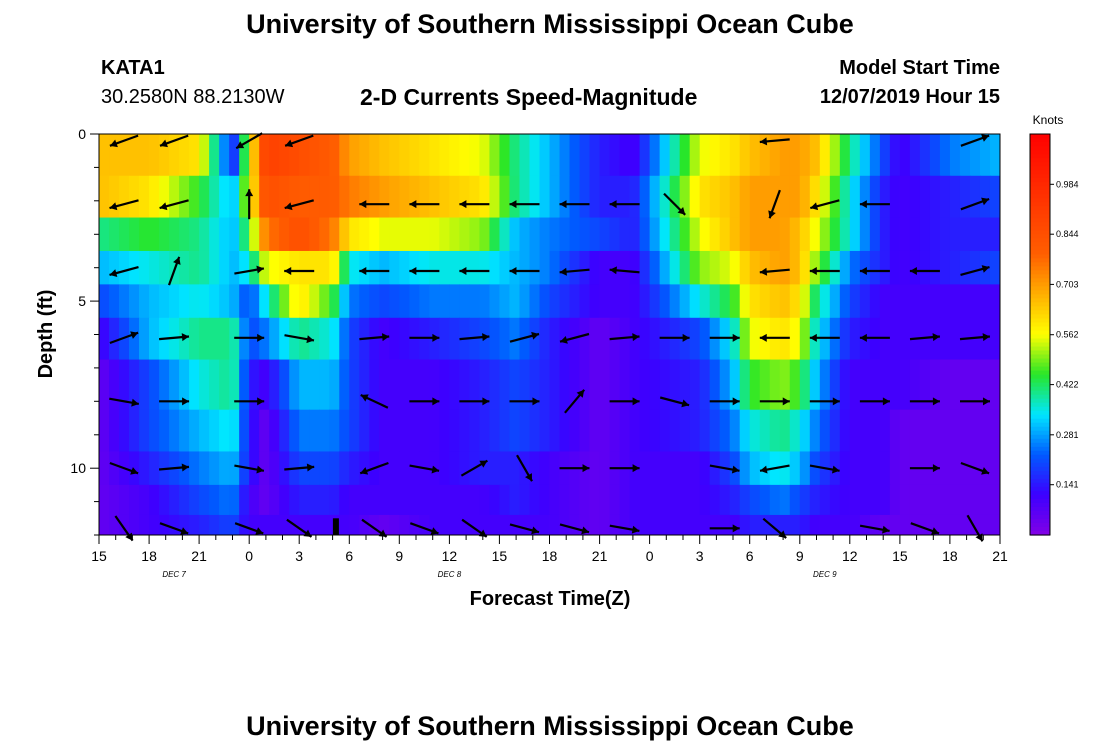 This screenshot has height=750, width=1100. Describe the element at coordinates (825, 574) in the screenshot. I see `day-label: DEC 9` at that location.